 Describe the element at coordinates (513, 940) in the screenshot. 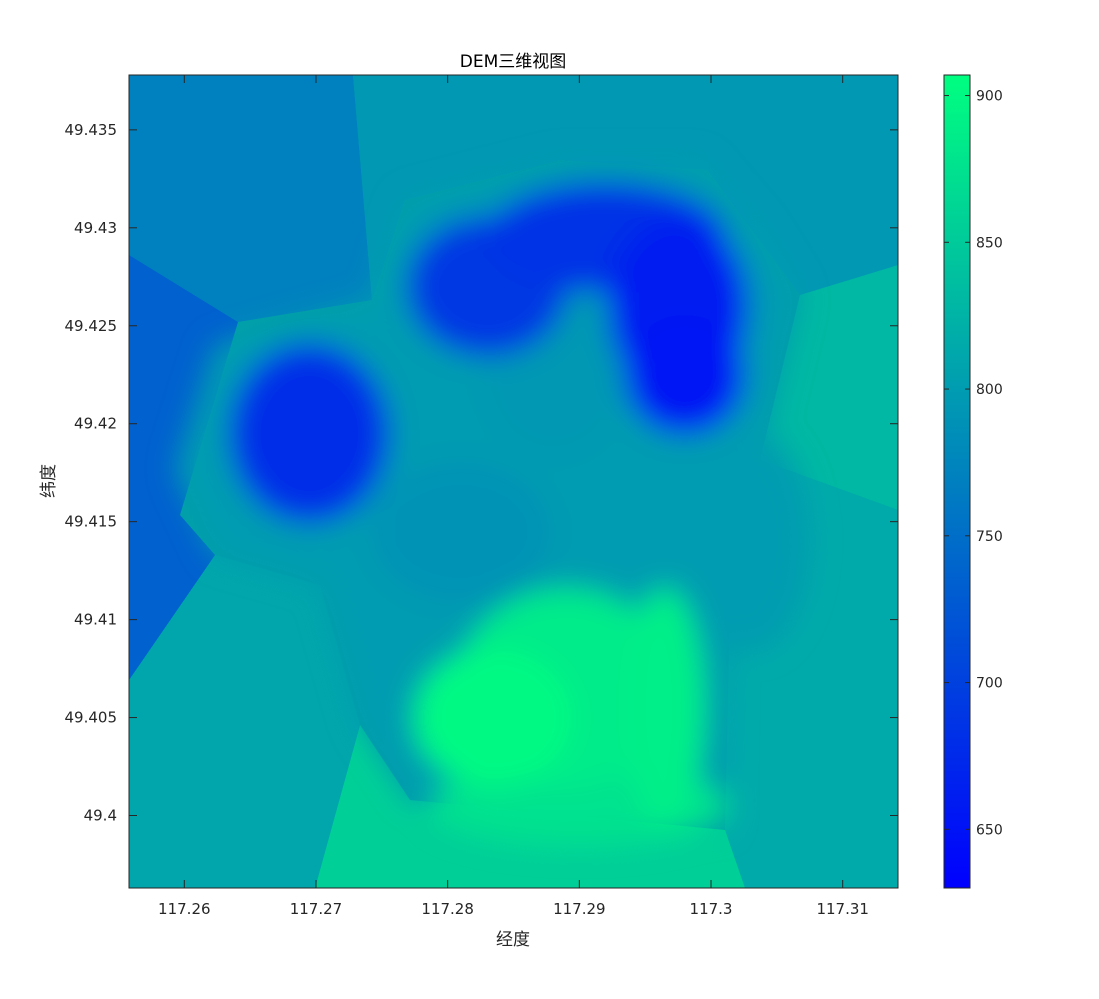

I see `x-axis-title: 经度` at that location.